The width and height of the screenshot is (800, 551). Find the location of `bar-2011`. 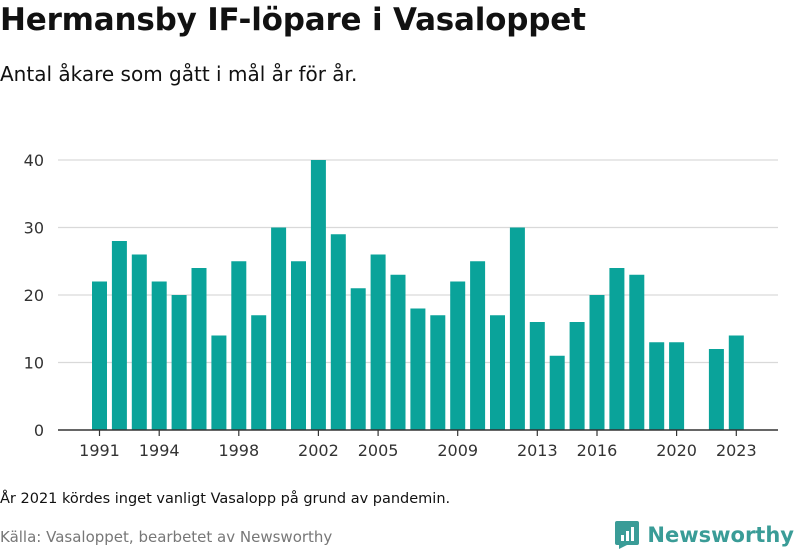

bar-2011 is located at coordinates (497, 372).